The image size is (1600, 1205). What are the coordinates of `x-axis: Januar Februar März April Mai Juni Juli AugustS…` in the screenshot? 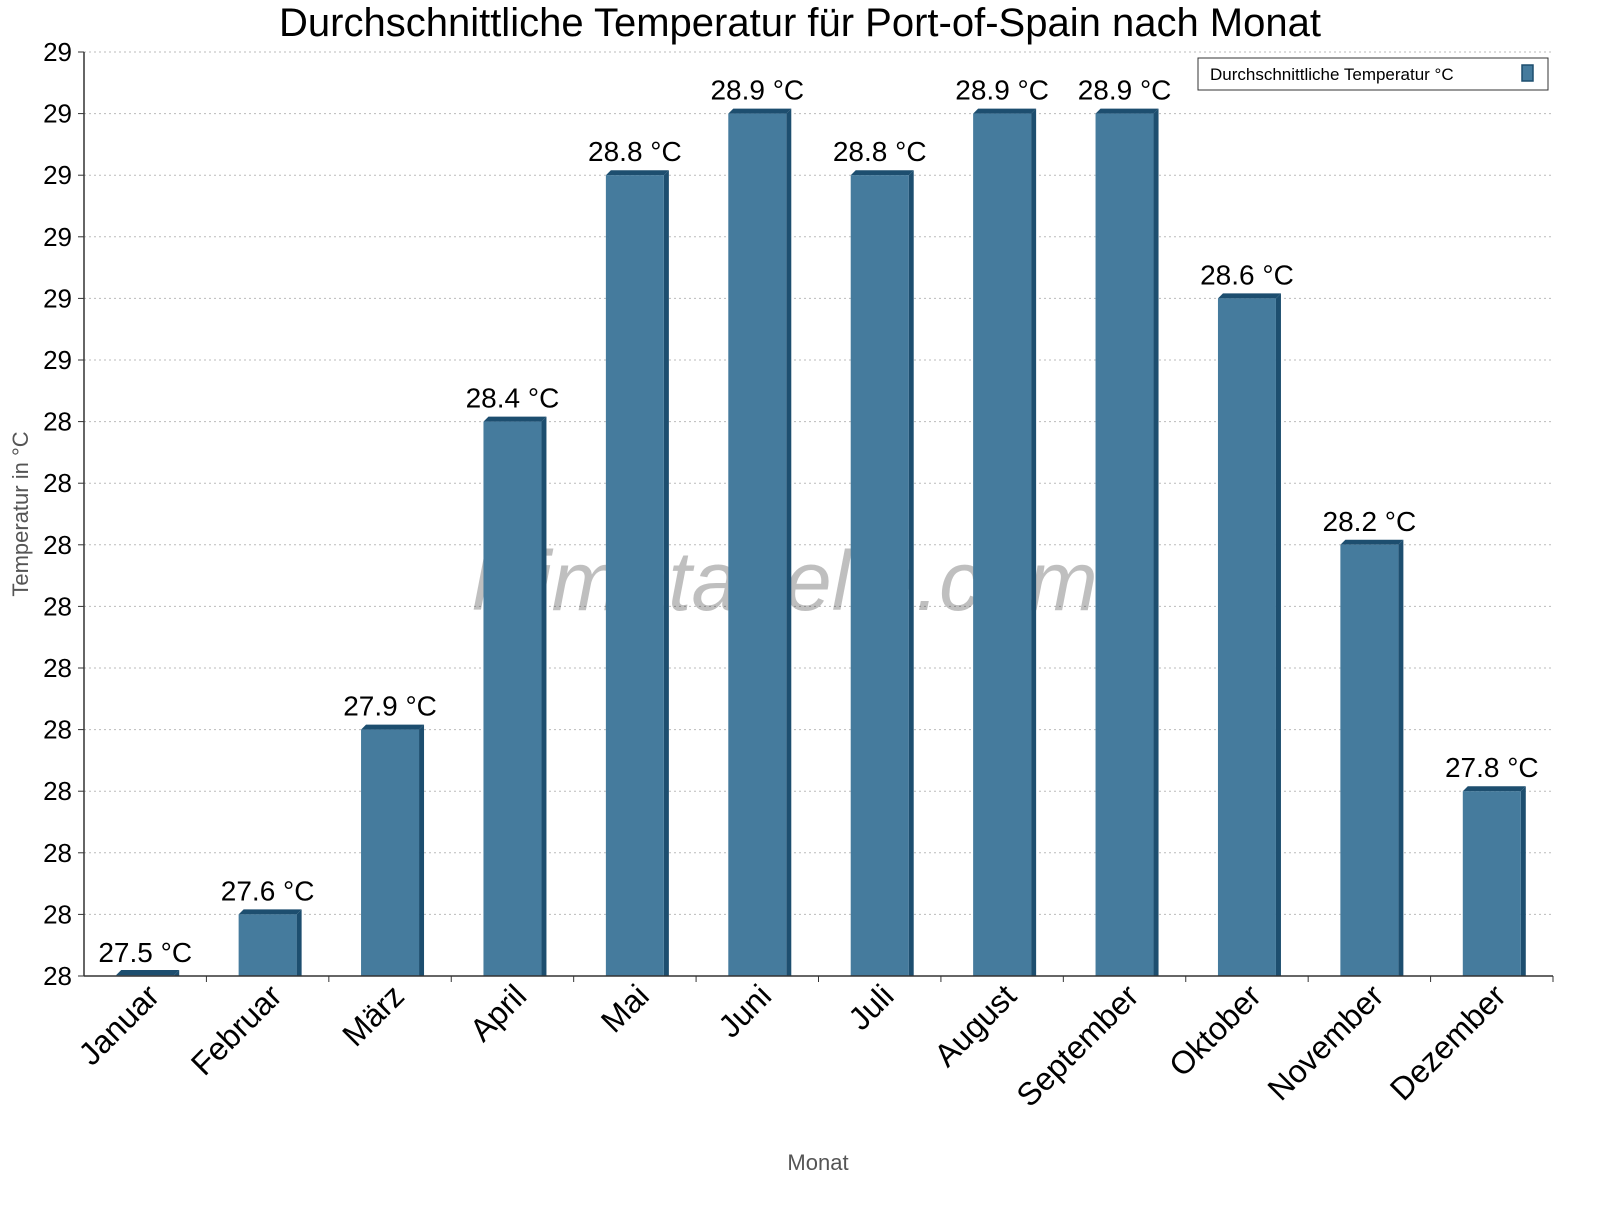 It's located at (813, 1045).